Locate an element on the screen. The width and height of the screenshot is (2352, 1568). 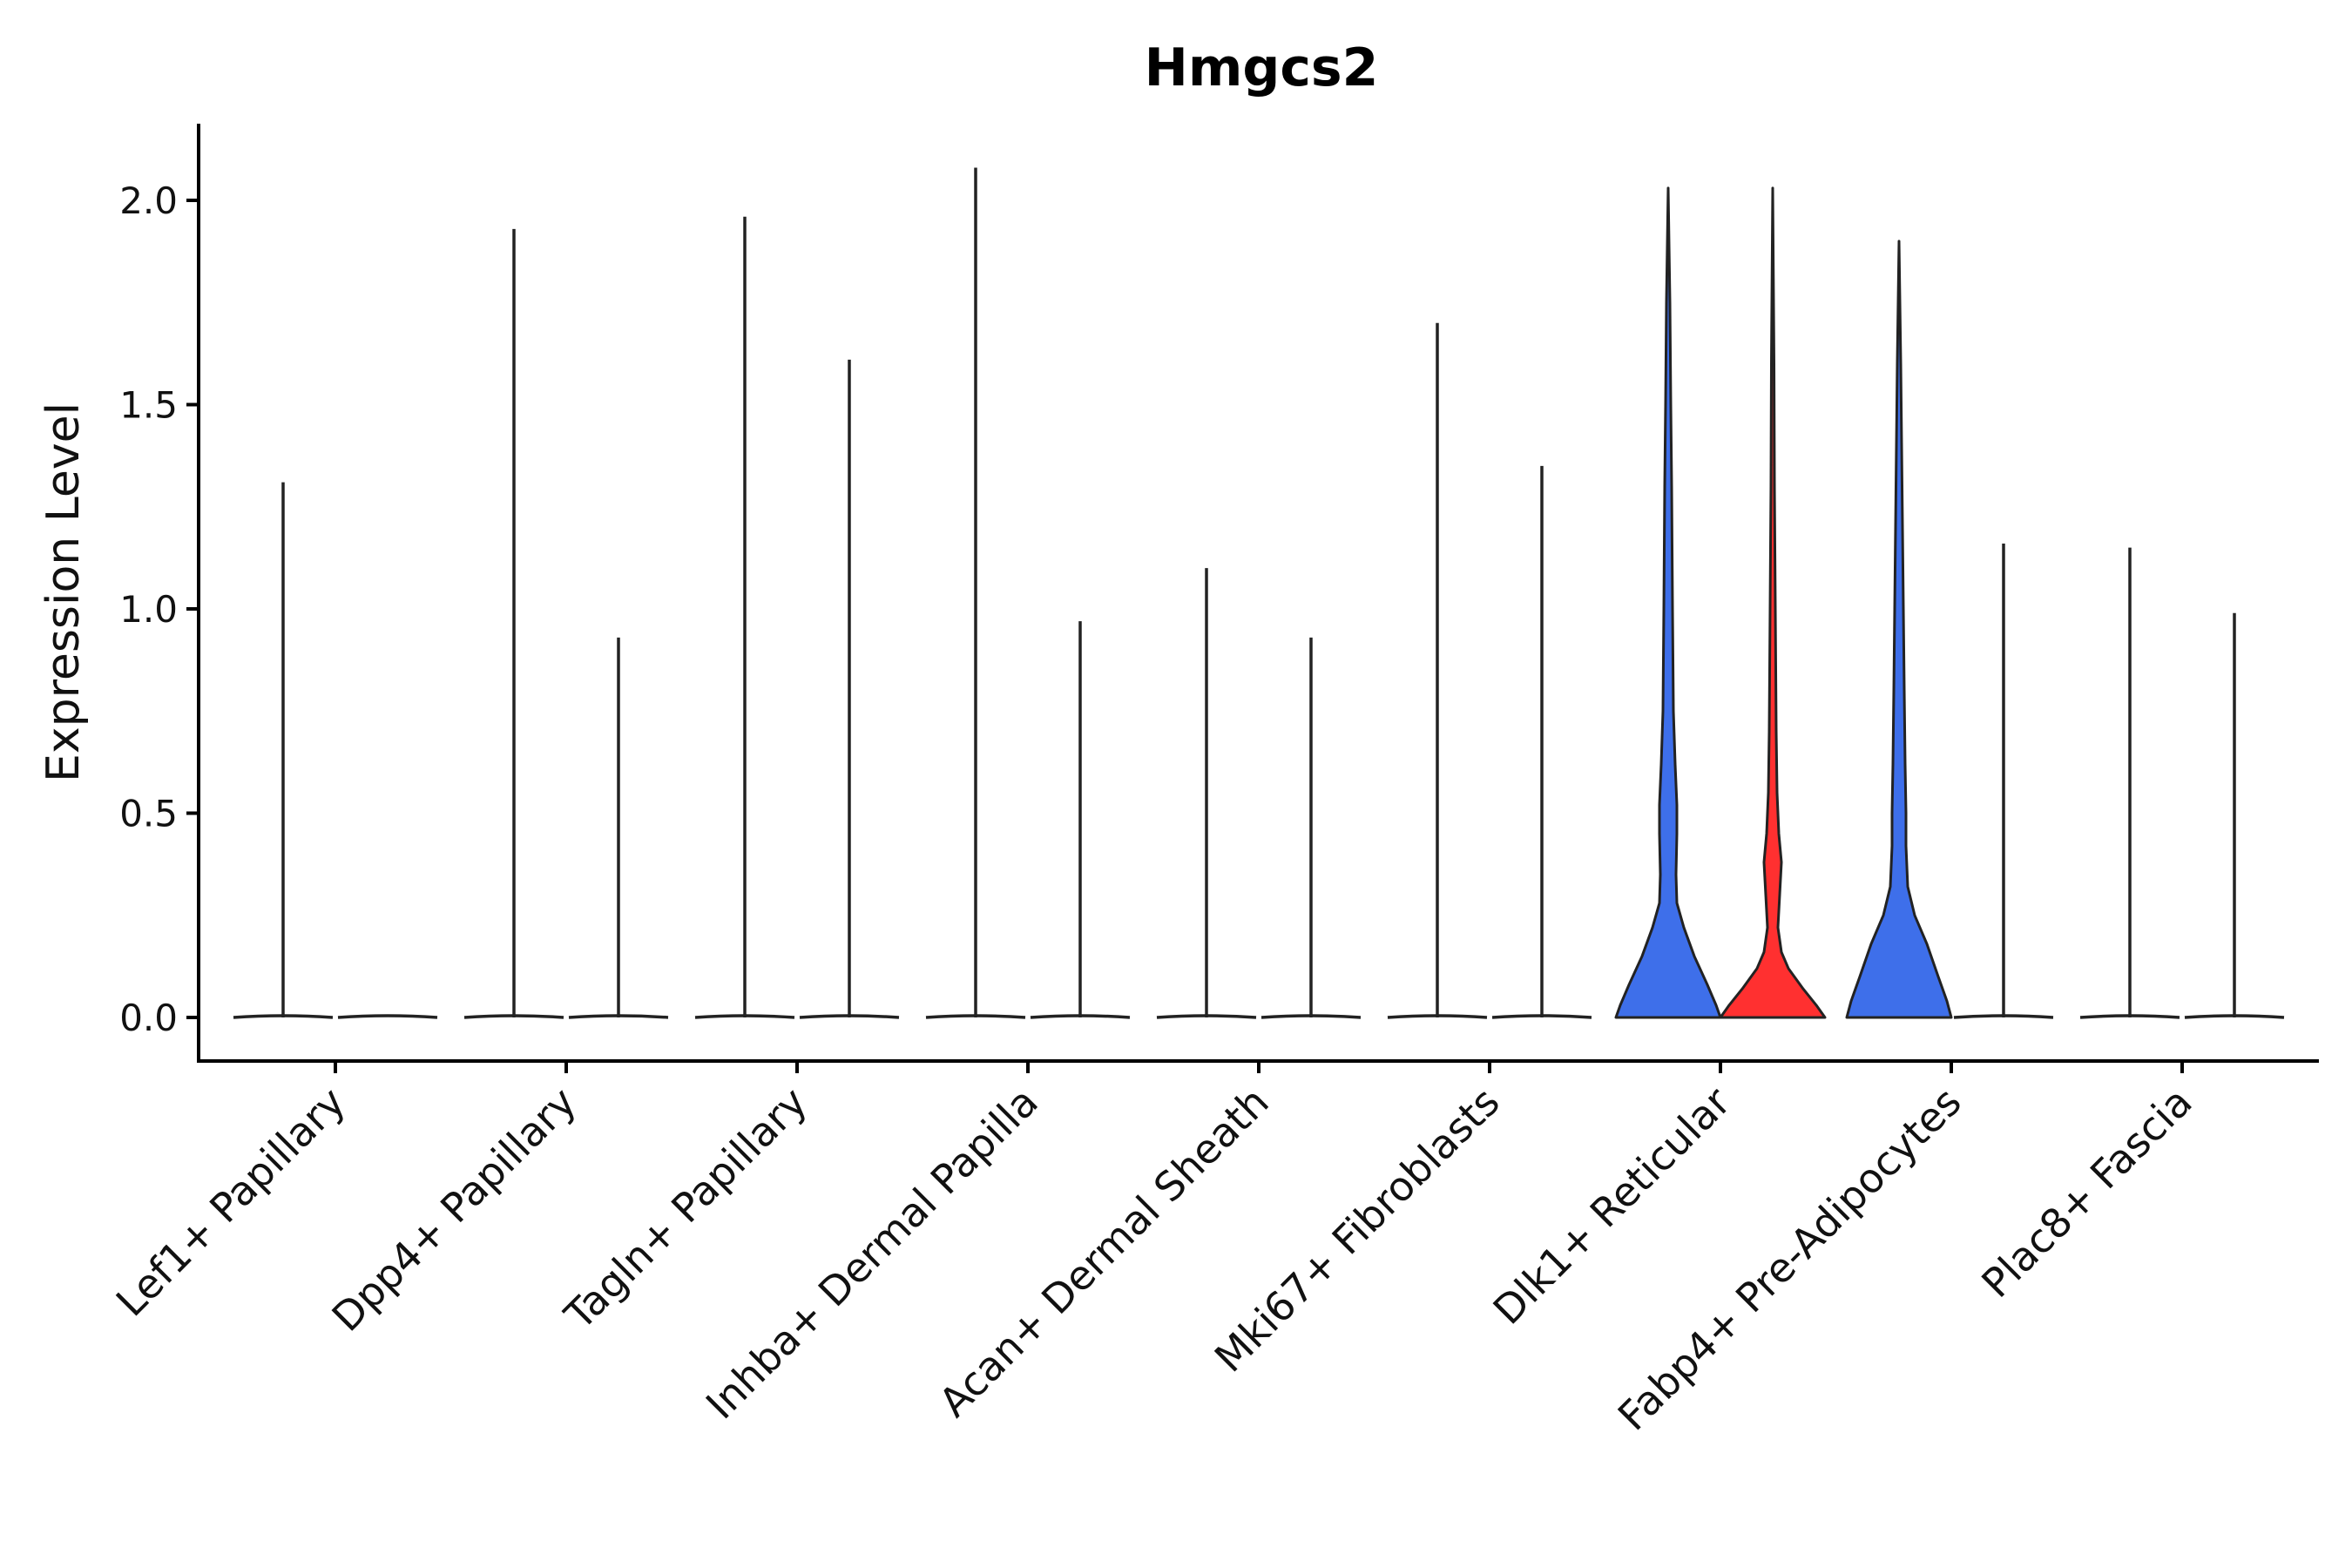
y-tick-label: 1.0 is located at coordinates (148, 609).